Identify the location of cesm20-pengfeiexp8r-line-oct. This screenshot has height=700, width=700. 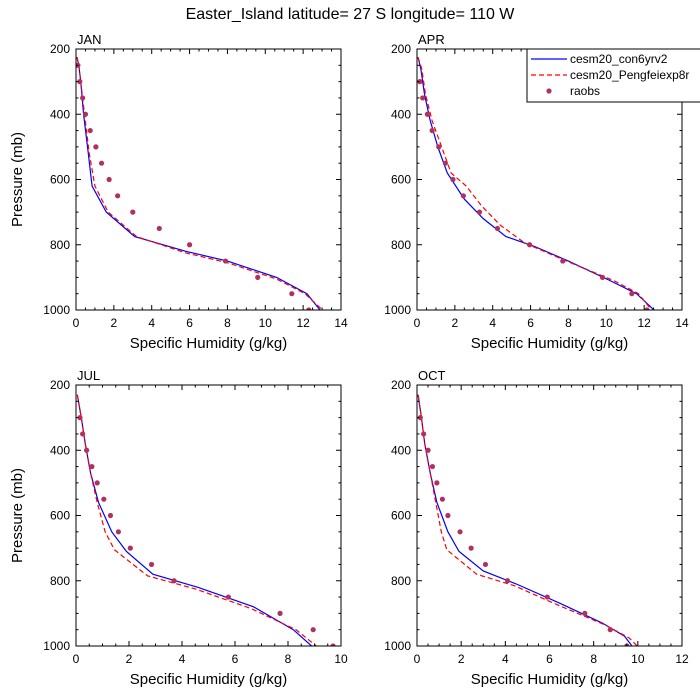
(528, 520).